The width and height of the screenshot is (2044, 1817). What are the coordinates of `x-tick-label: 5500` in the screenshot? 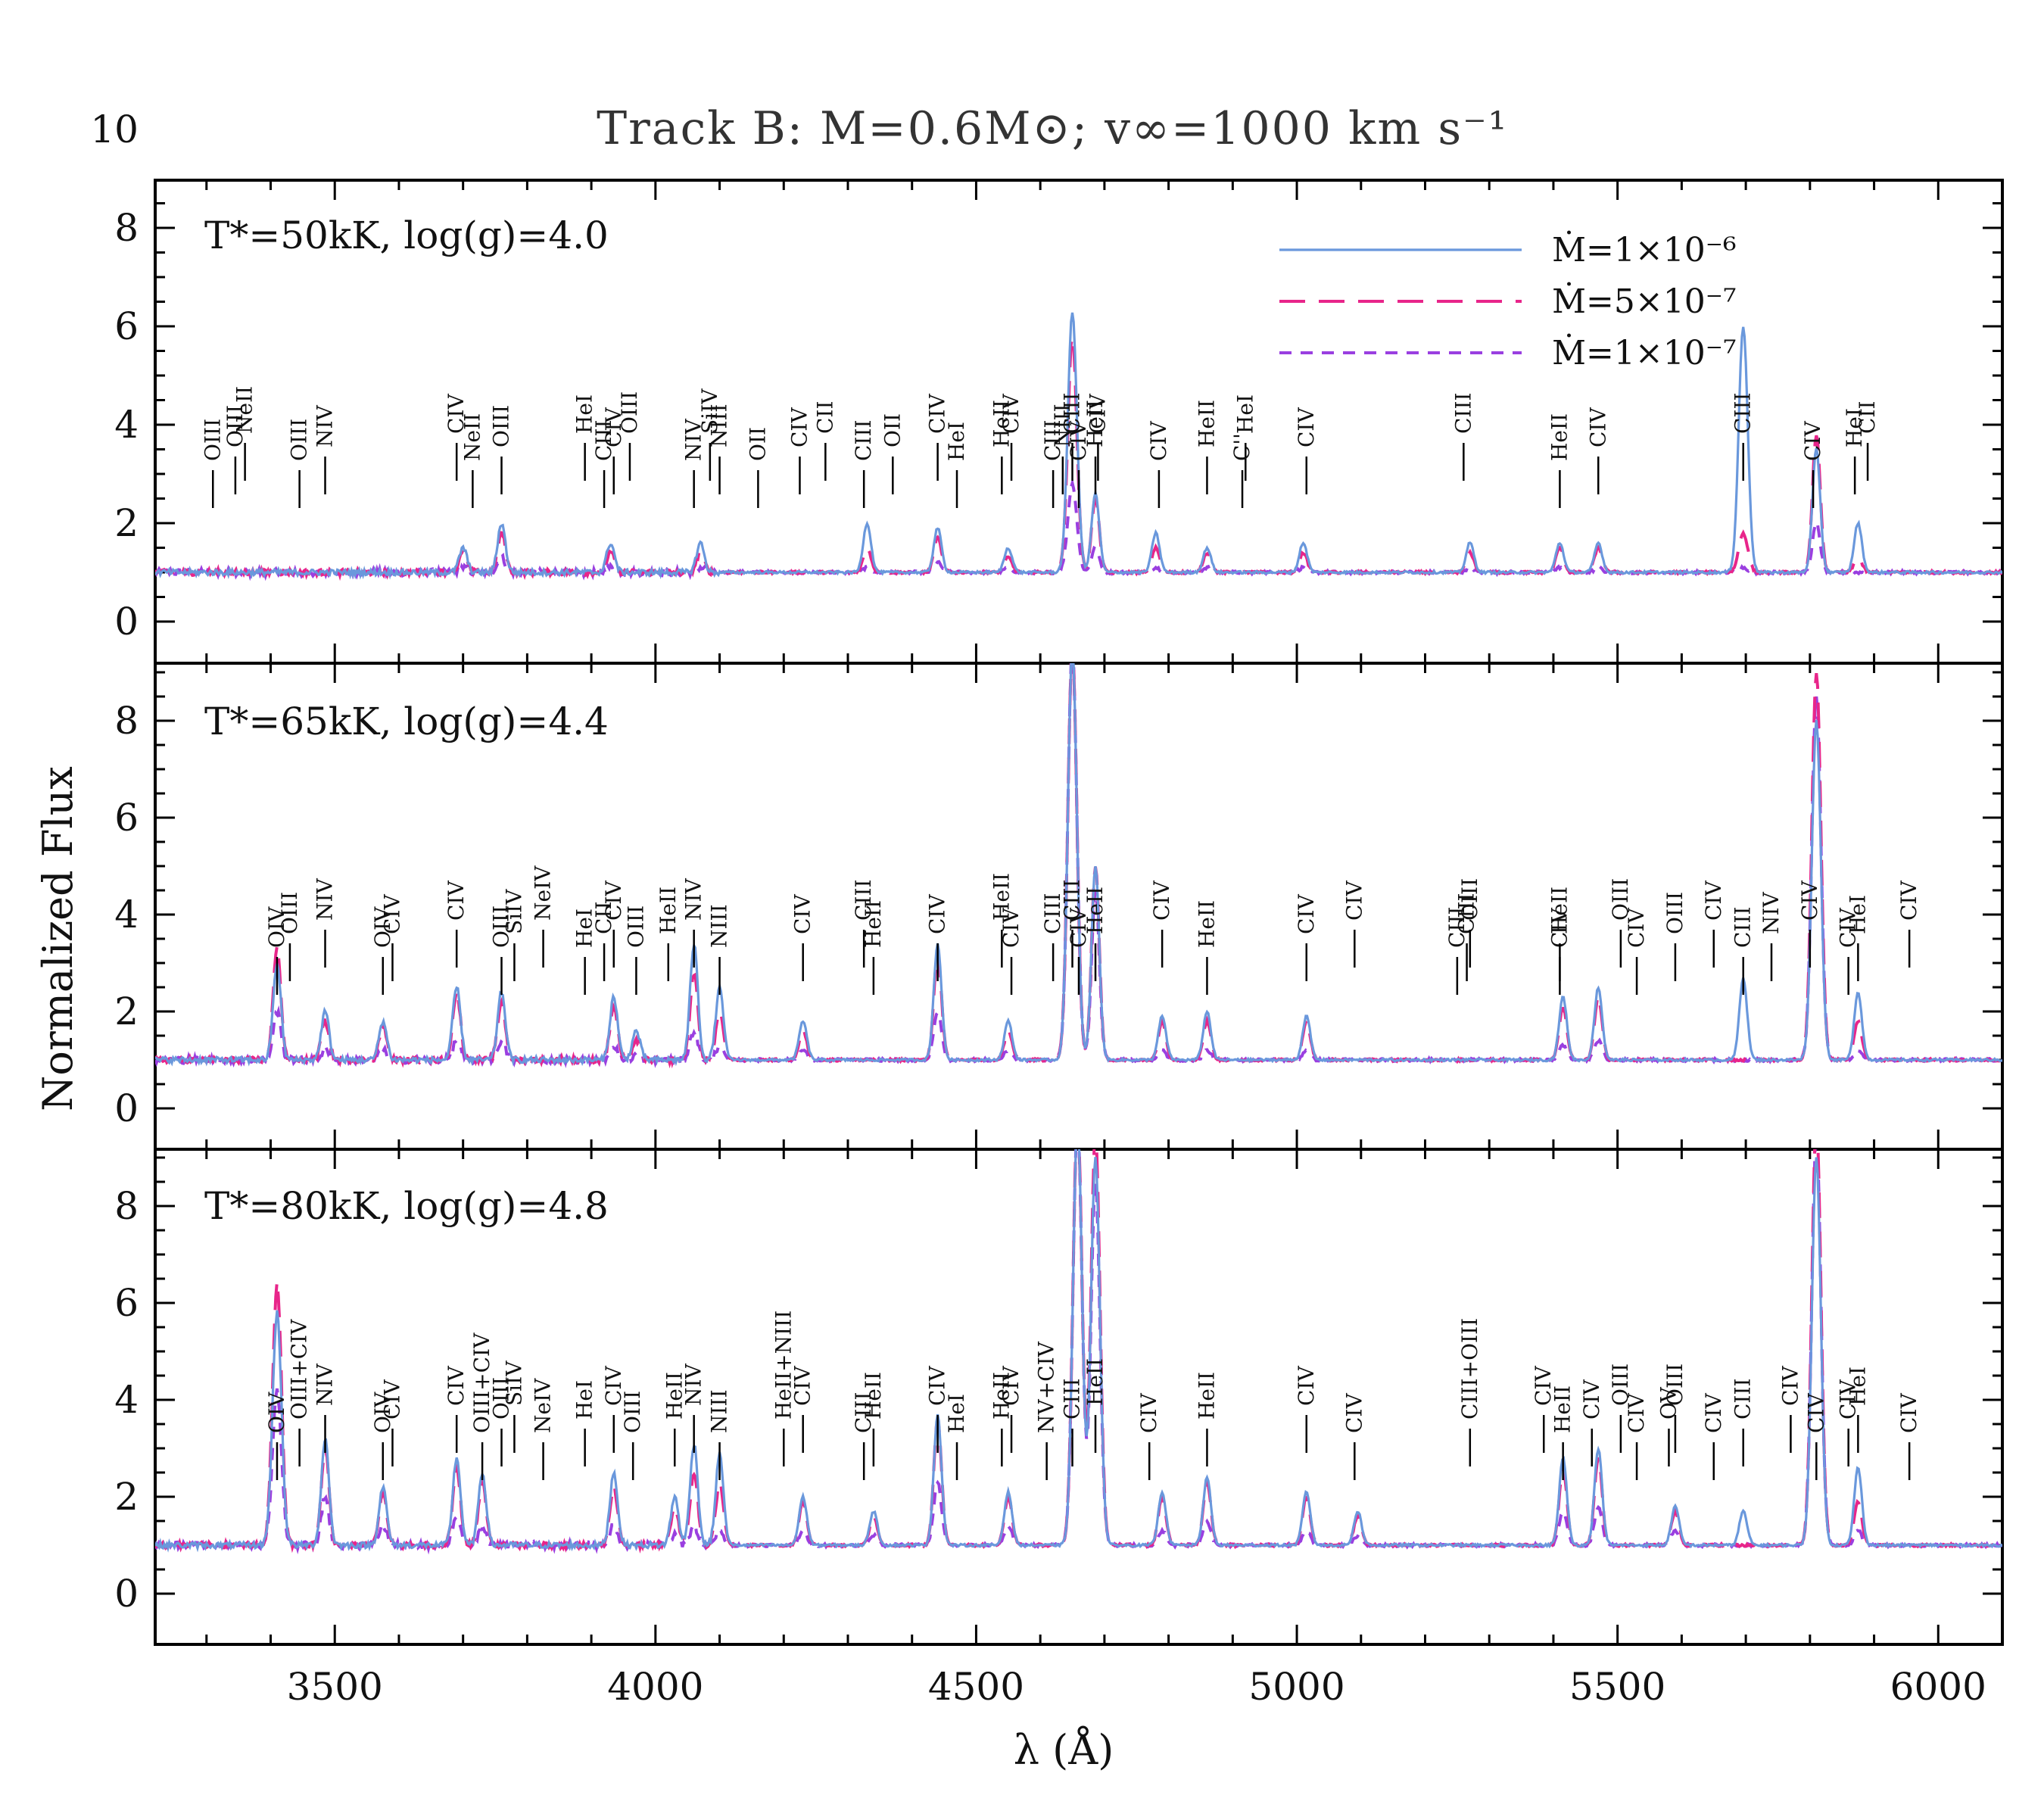 It's located at (1617, 1687).